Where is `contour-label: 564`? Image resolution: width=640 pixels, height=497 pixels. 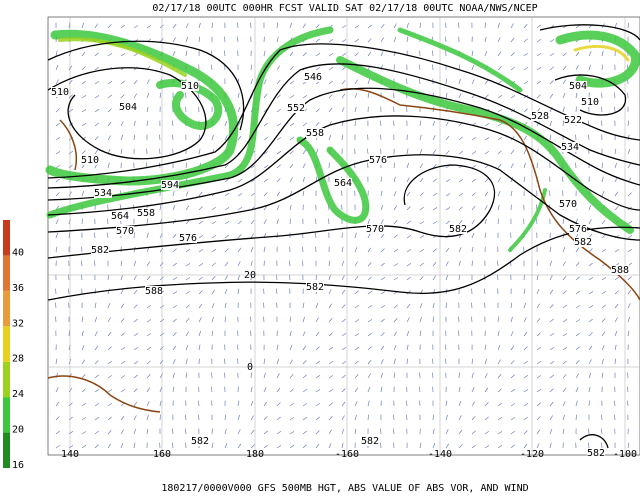 contour-label: 564 is located at coordinates (343, 183).